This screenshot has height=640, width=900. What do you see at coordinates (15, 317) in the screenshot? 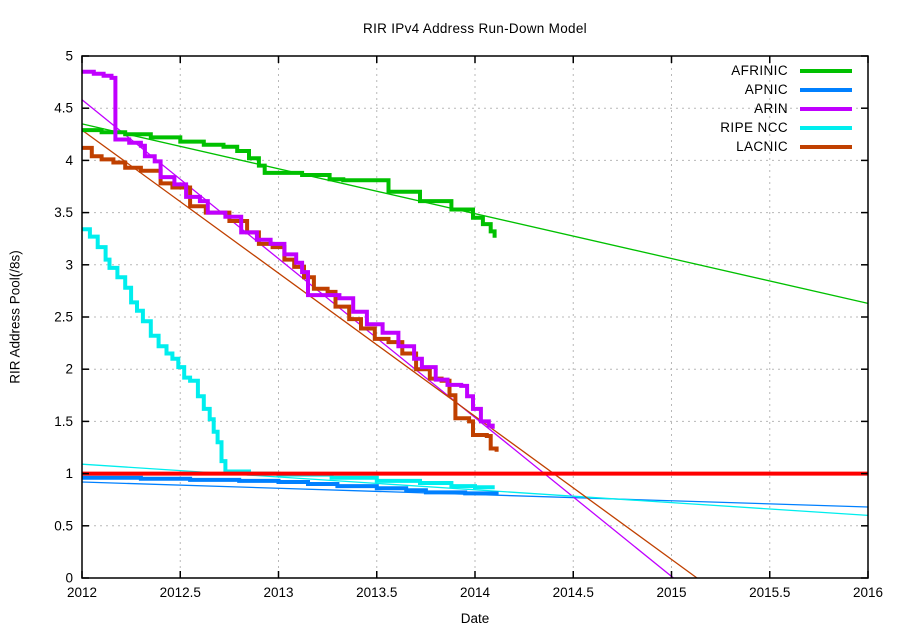
I see `y-axis-label: RIR Address Pool(/8s)` at bounding box center [15, 317].